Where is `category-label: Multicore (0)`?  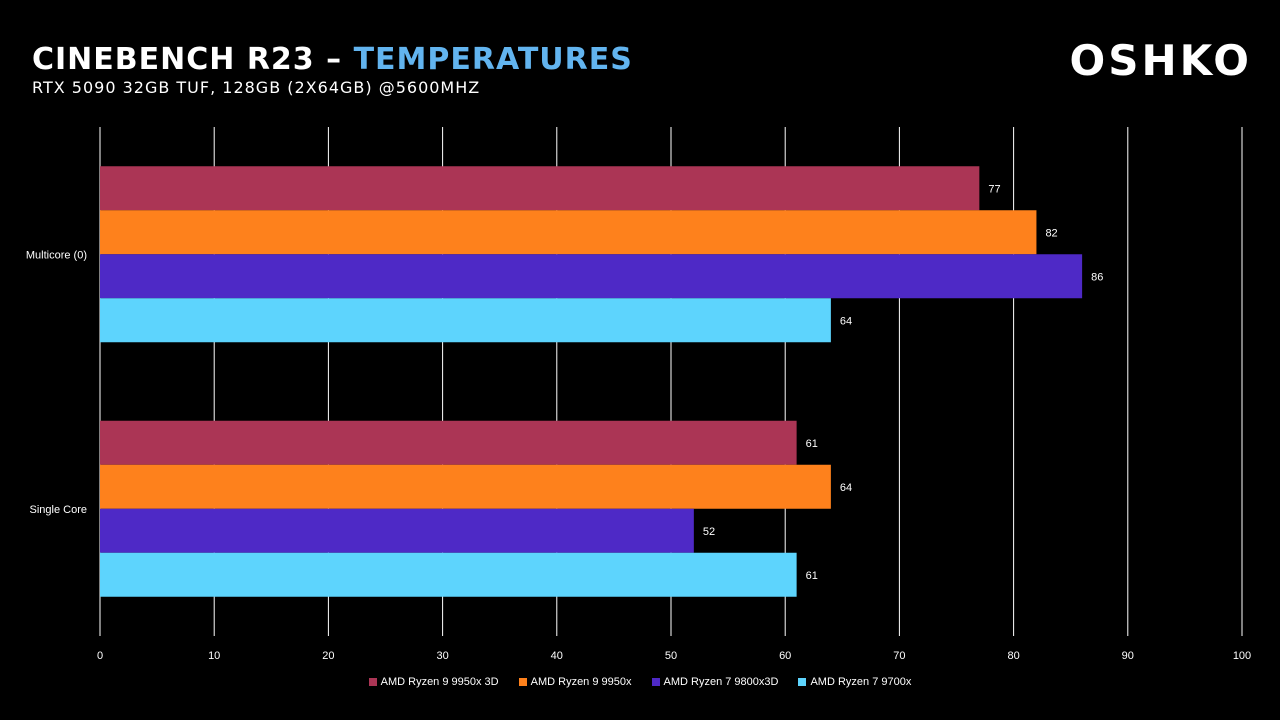 category-label: Multicore (0) is located at coordinates (56, 255).